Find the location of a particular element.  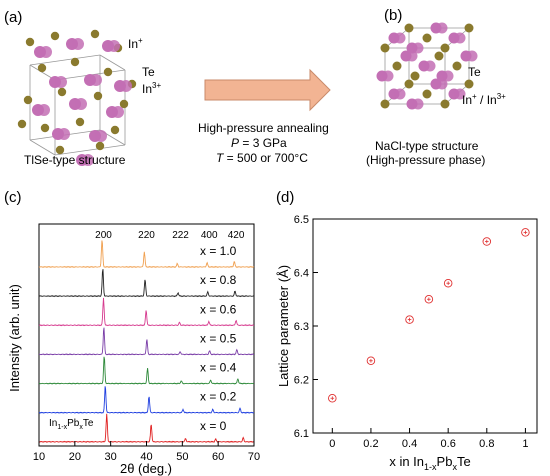

xrd-compound-label: In1-xPbxTe is located at coordinates (71, 424).